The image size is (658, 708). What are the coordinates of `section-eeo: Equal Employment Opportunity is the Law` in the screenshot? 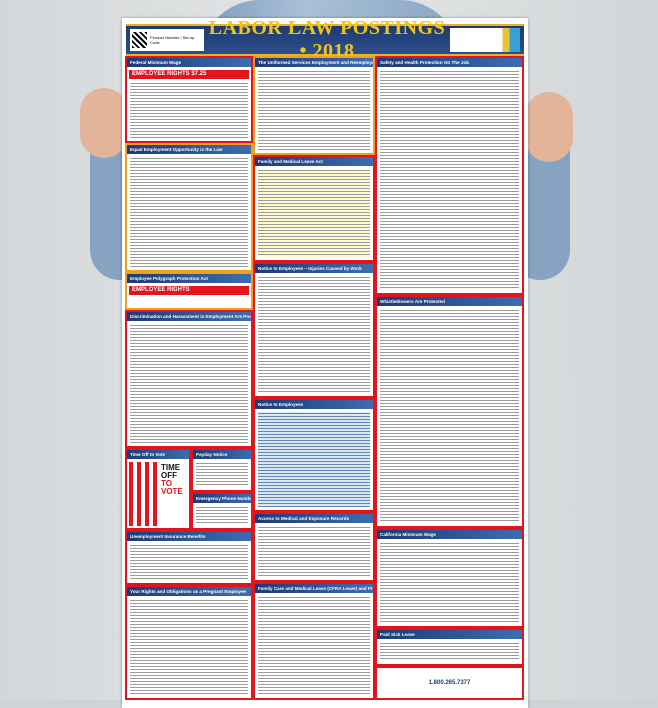 It's located at (189, 207).